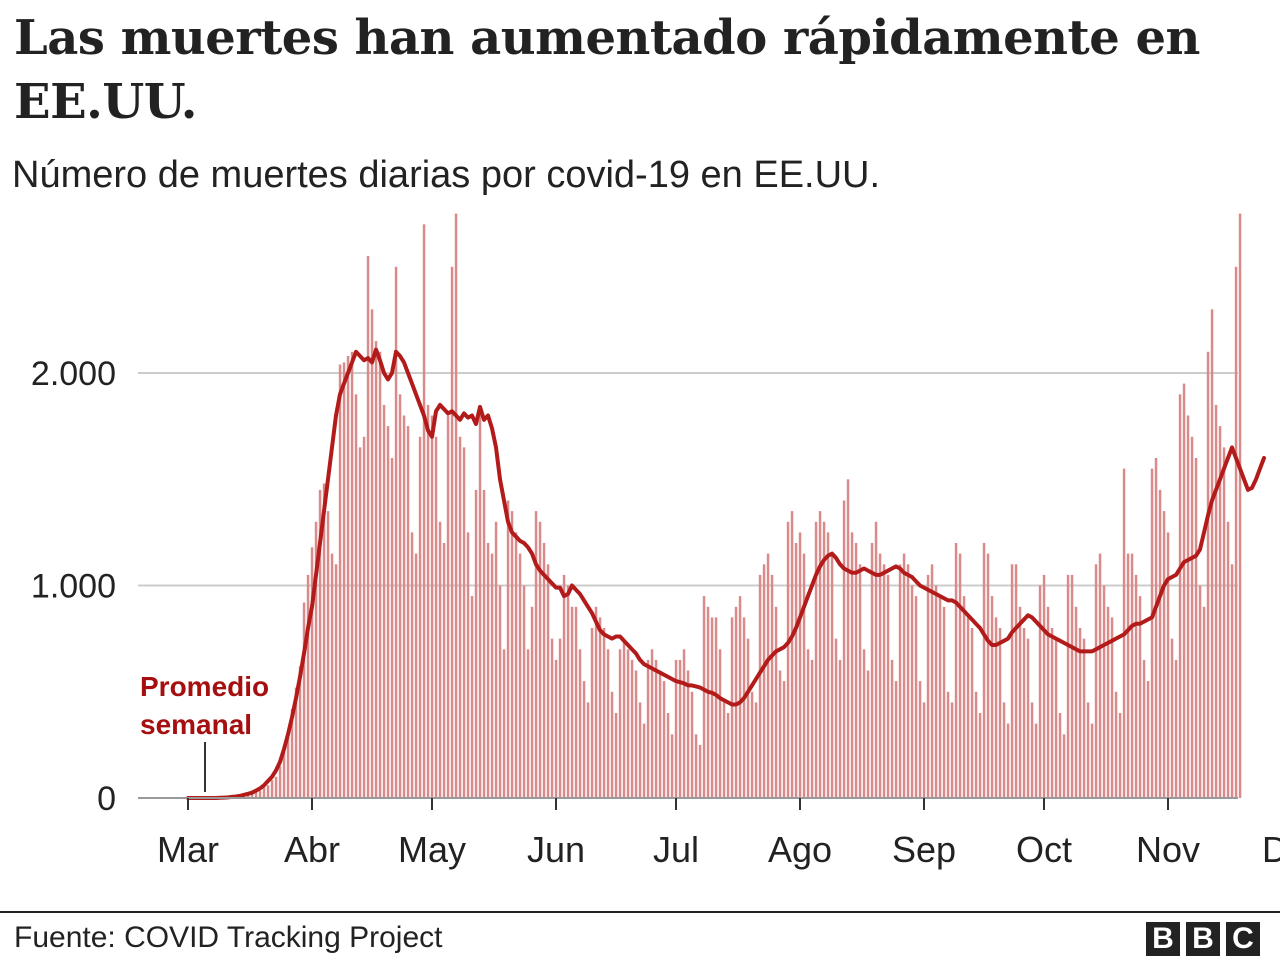  What do you see at coordinates (106, 799) in the screenshot?
I see `y-tick-label: 0` at bounding box center [106, 799].